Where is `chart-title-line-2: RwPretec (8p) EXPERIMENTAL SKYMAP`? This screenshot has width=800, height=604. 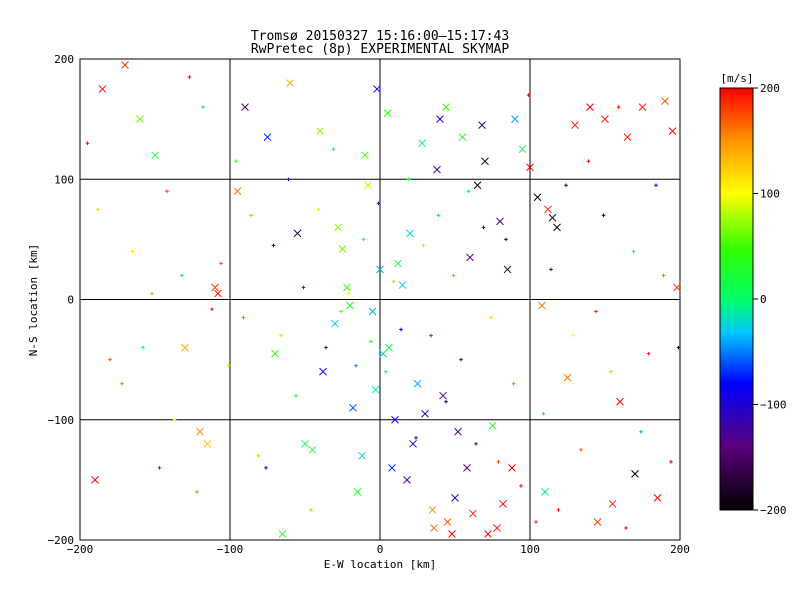 chart-title-line-2: RwPretec (8p) EXPERIMENTAL SKYMAP is located at coordinates (380, 49).